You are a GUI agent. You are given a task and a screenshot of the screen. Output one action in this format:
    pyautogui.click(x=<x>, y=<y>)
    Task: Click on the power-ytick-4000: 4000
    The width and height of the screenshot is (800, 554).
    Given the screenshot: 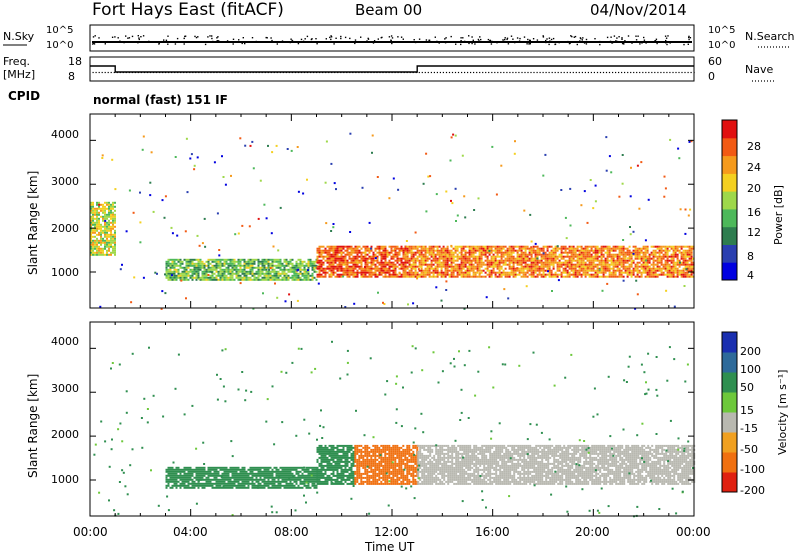 What is the action you would take?
    pyautogui.click(x=65, y=134)
    